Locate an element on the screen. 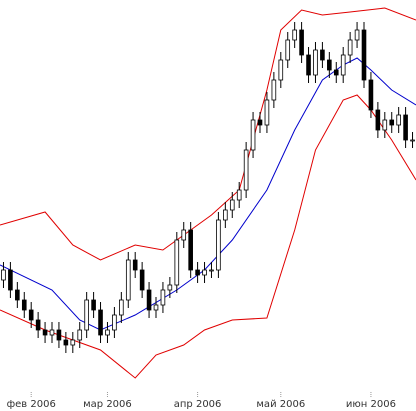 This screenshot has height=411, width=416. x-tick-label: июн 2006 is located at coordinates (371, 404).